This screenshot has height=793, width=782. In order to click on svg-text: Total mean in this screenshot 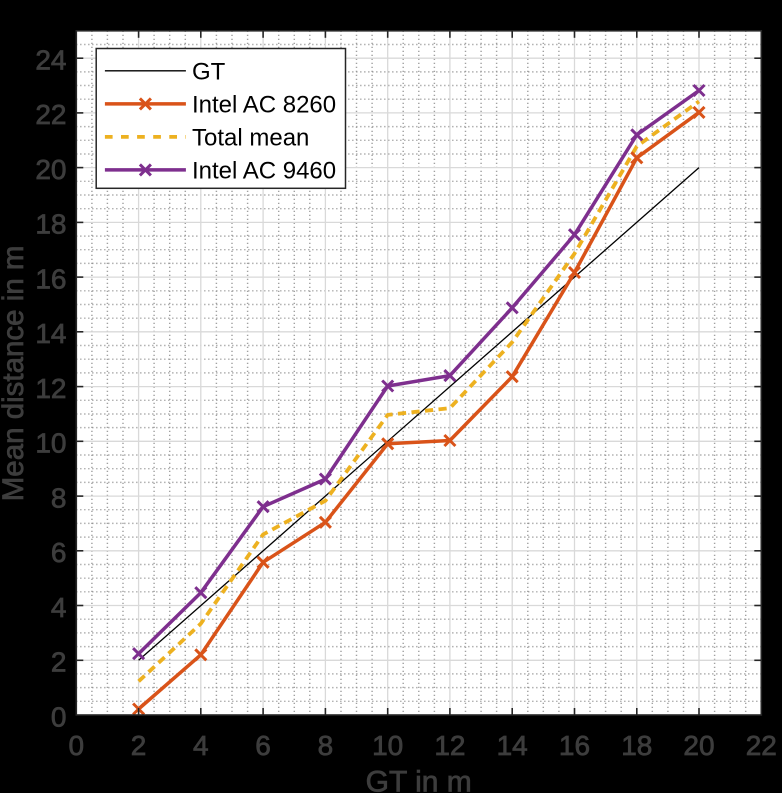, I will do `click(250, 138)`.